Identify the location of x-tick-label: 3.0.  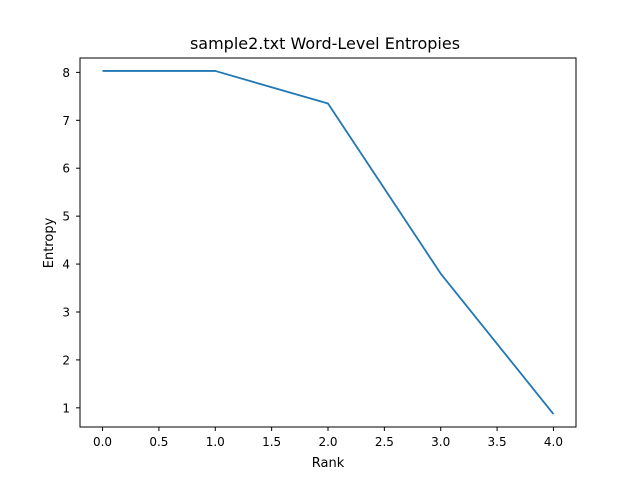
(440, 442).